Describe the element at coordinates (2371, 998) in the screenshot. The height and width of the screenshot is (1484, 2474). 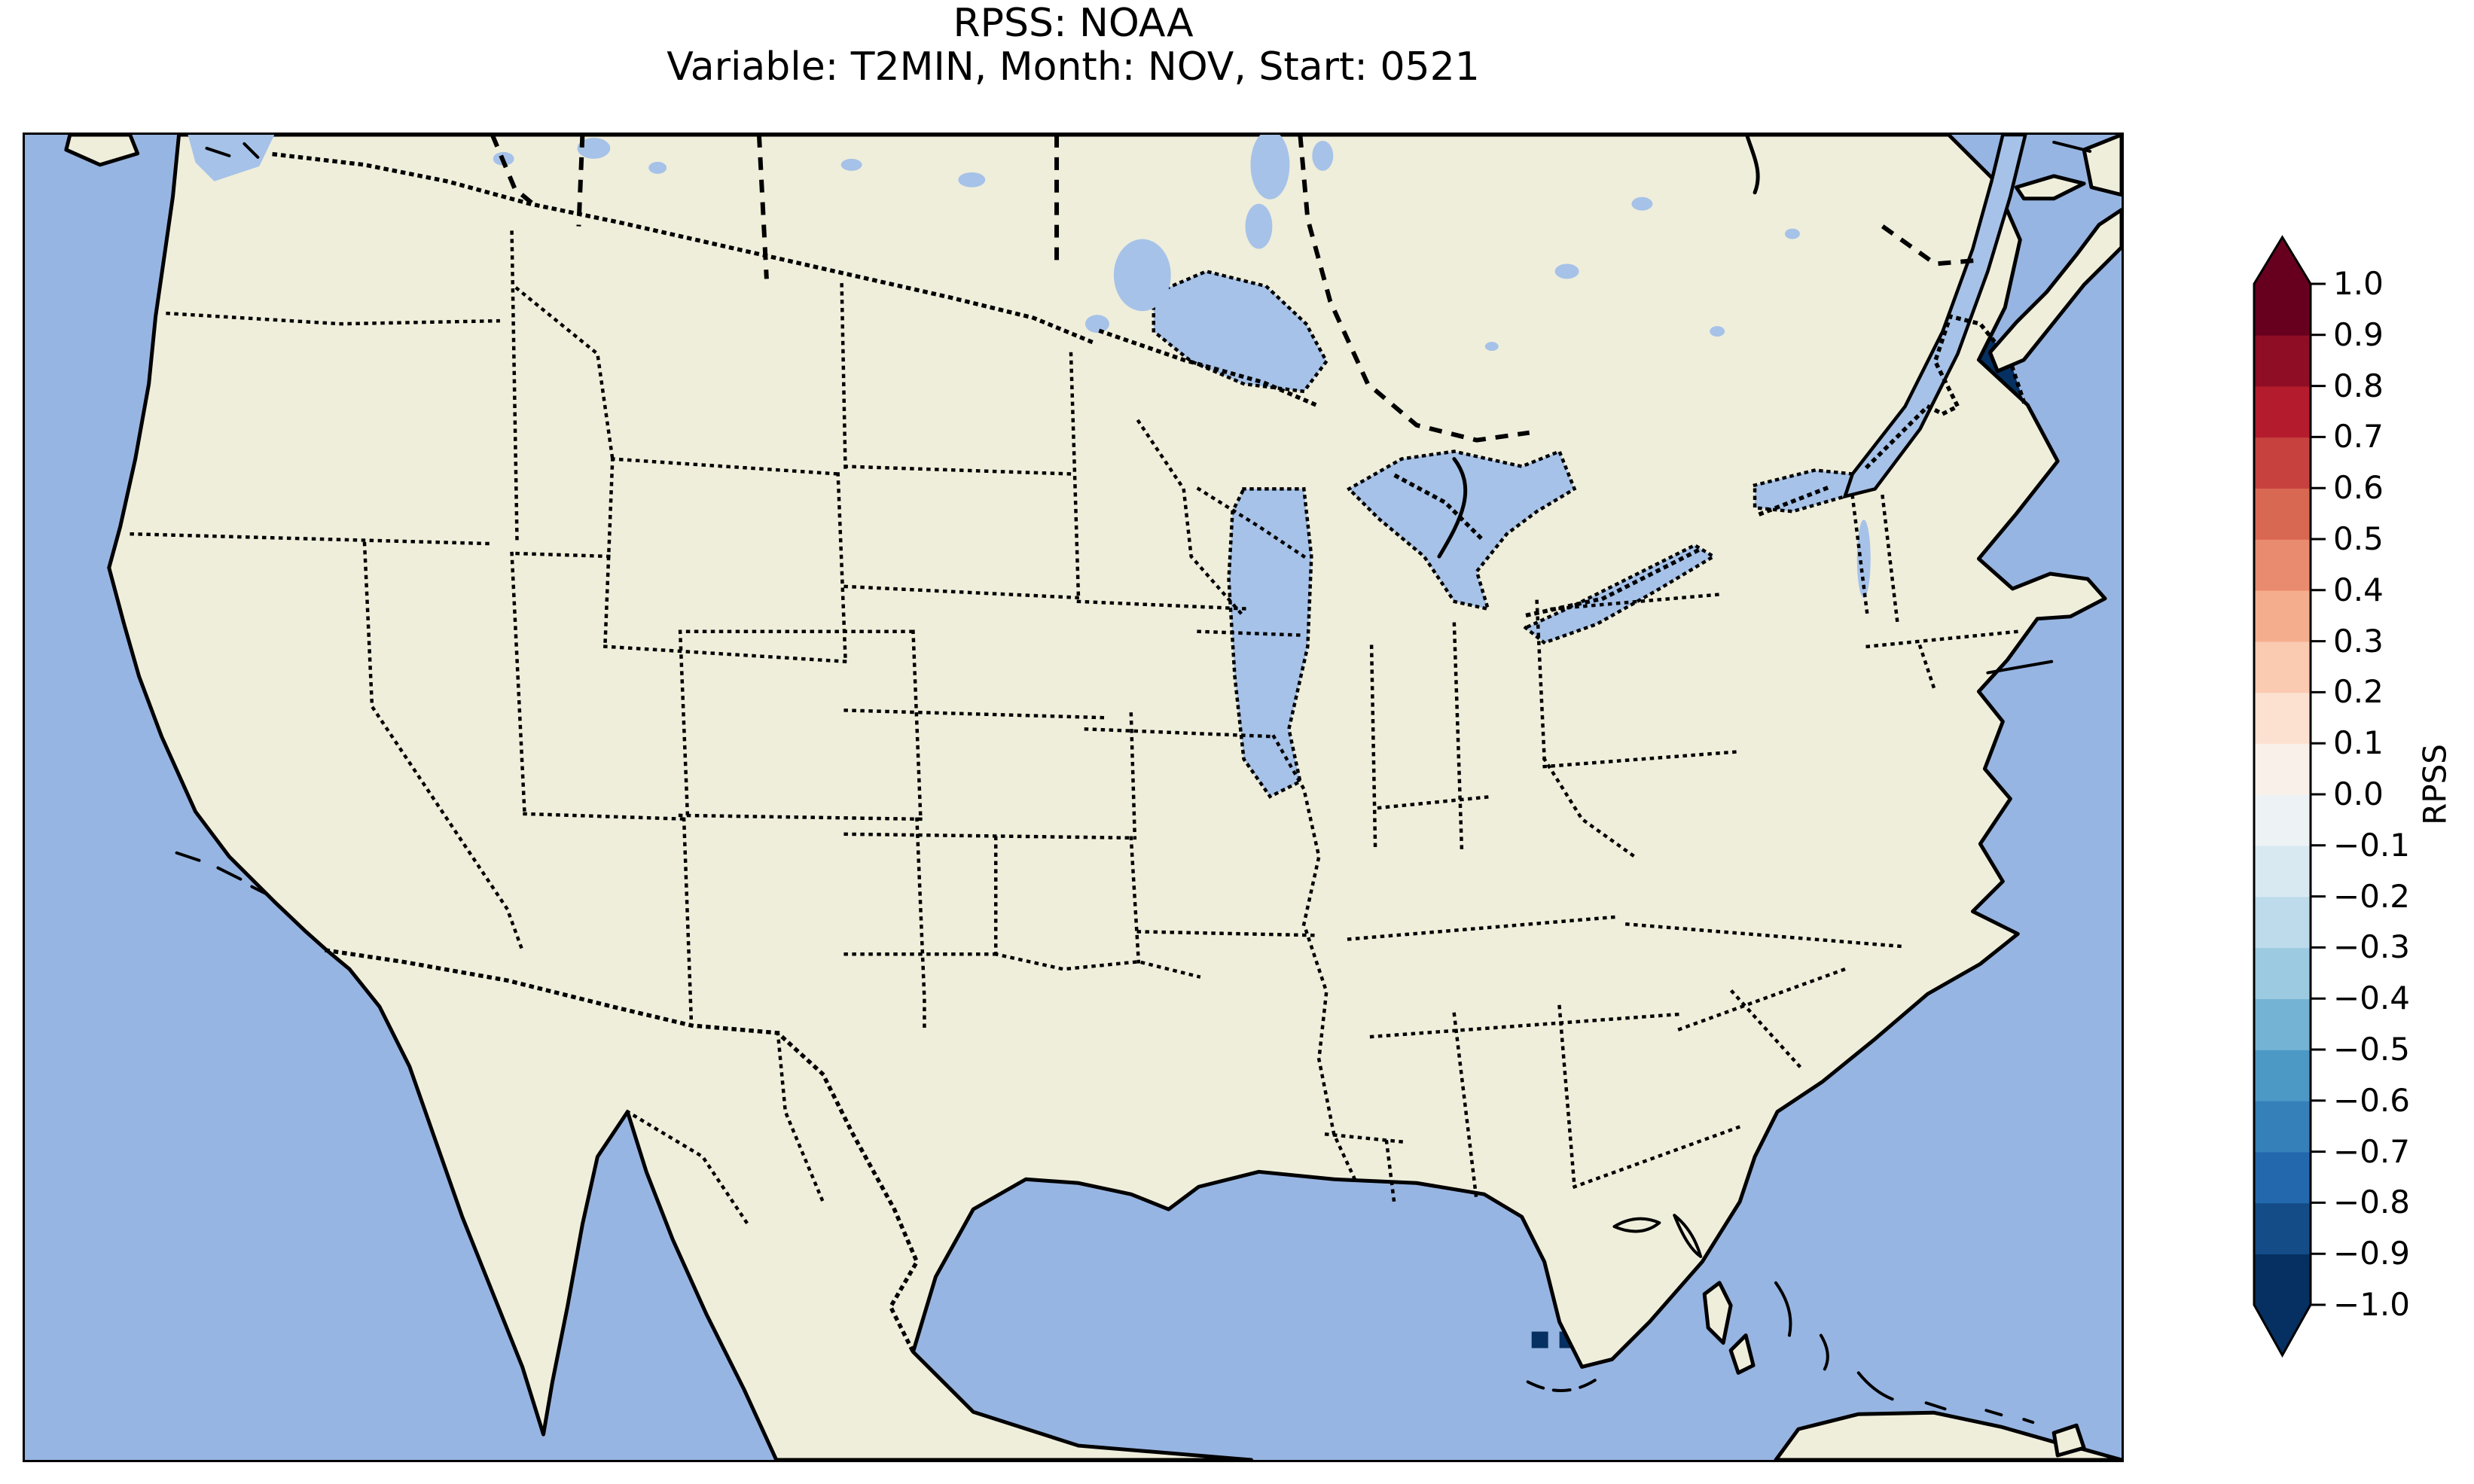
I see `colorbar-tick-label: −0.4` at that location.